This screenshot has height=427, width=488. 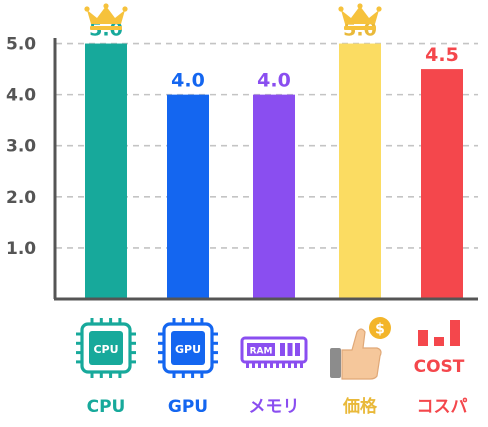 What do you see at coordinates (360, 406) in the screenshot?
I see `category-label: 価格` at bounding box center [360, 406].